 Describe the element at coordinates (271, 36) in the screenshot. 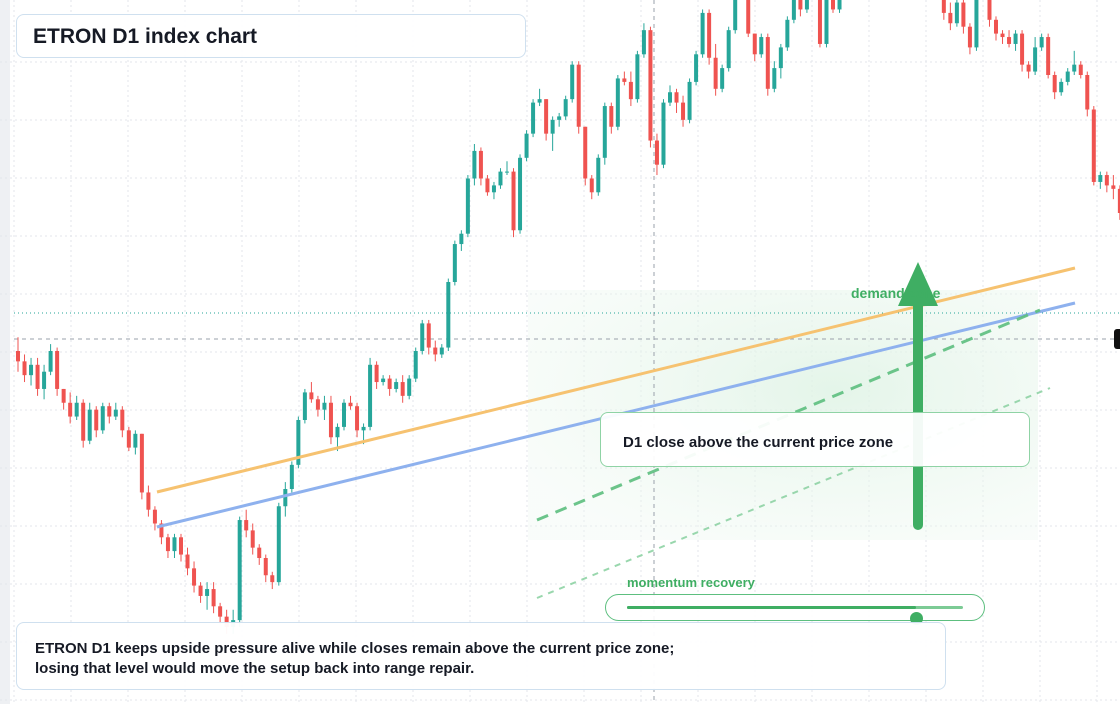

I see `title-card: ETRON D1 index chart` at that location.